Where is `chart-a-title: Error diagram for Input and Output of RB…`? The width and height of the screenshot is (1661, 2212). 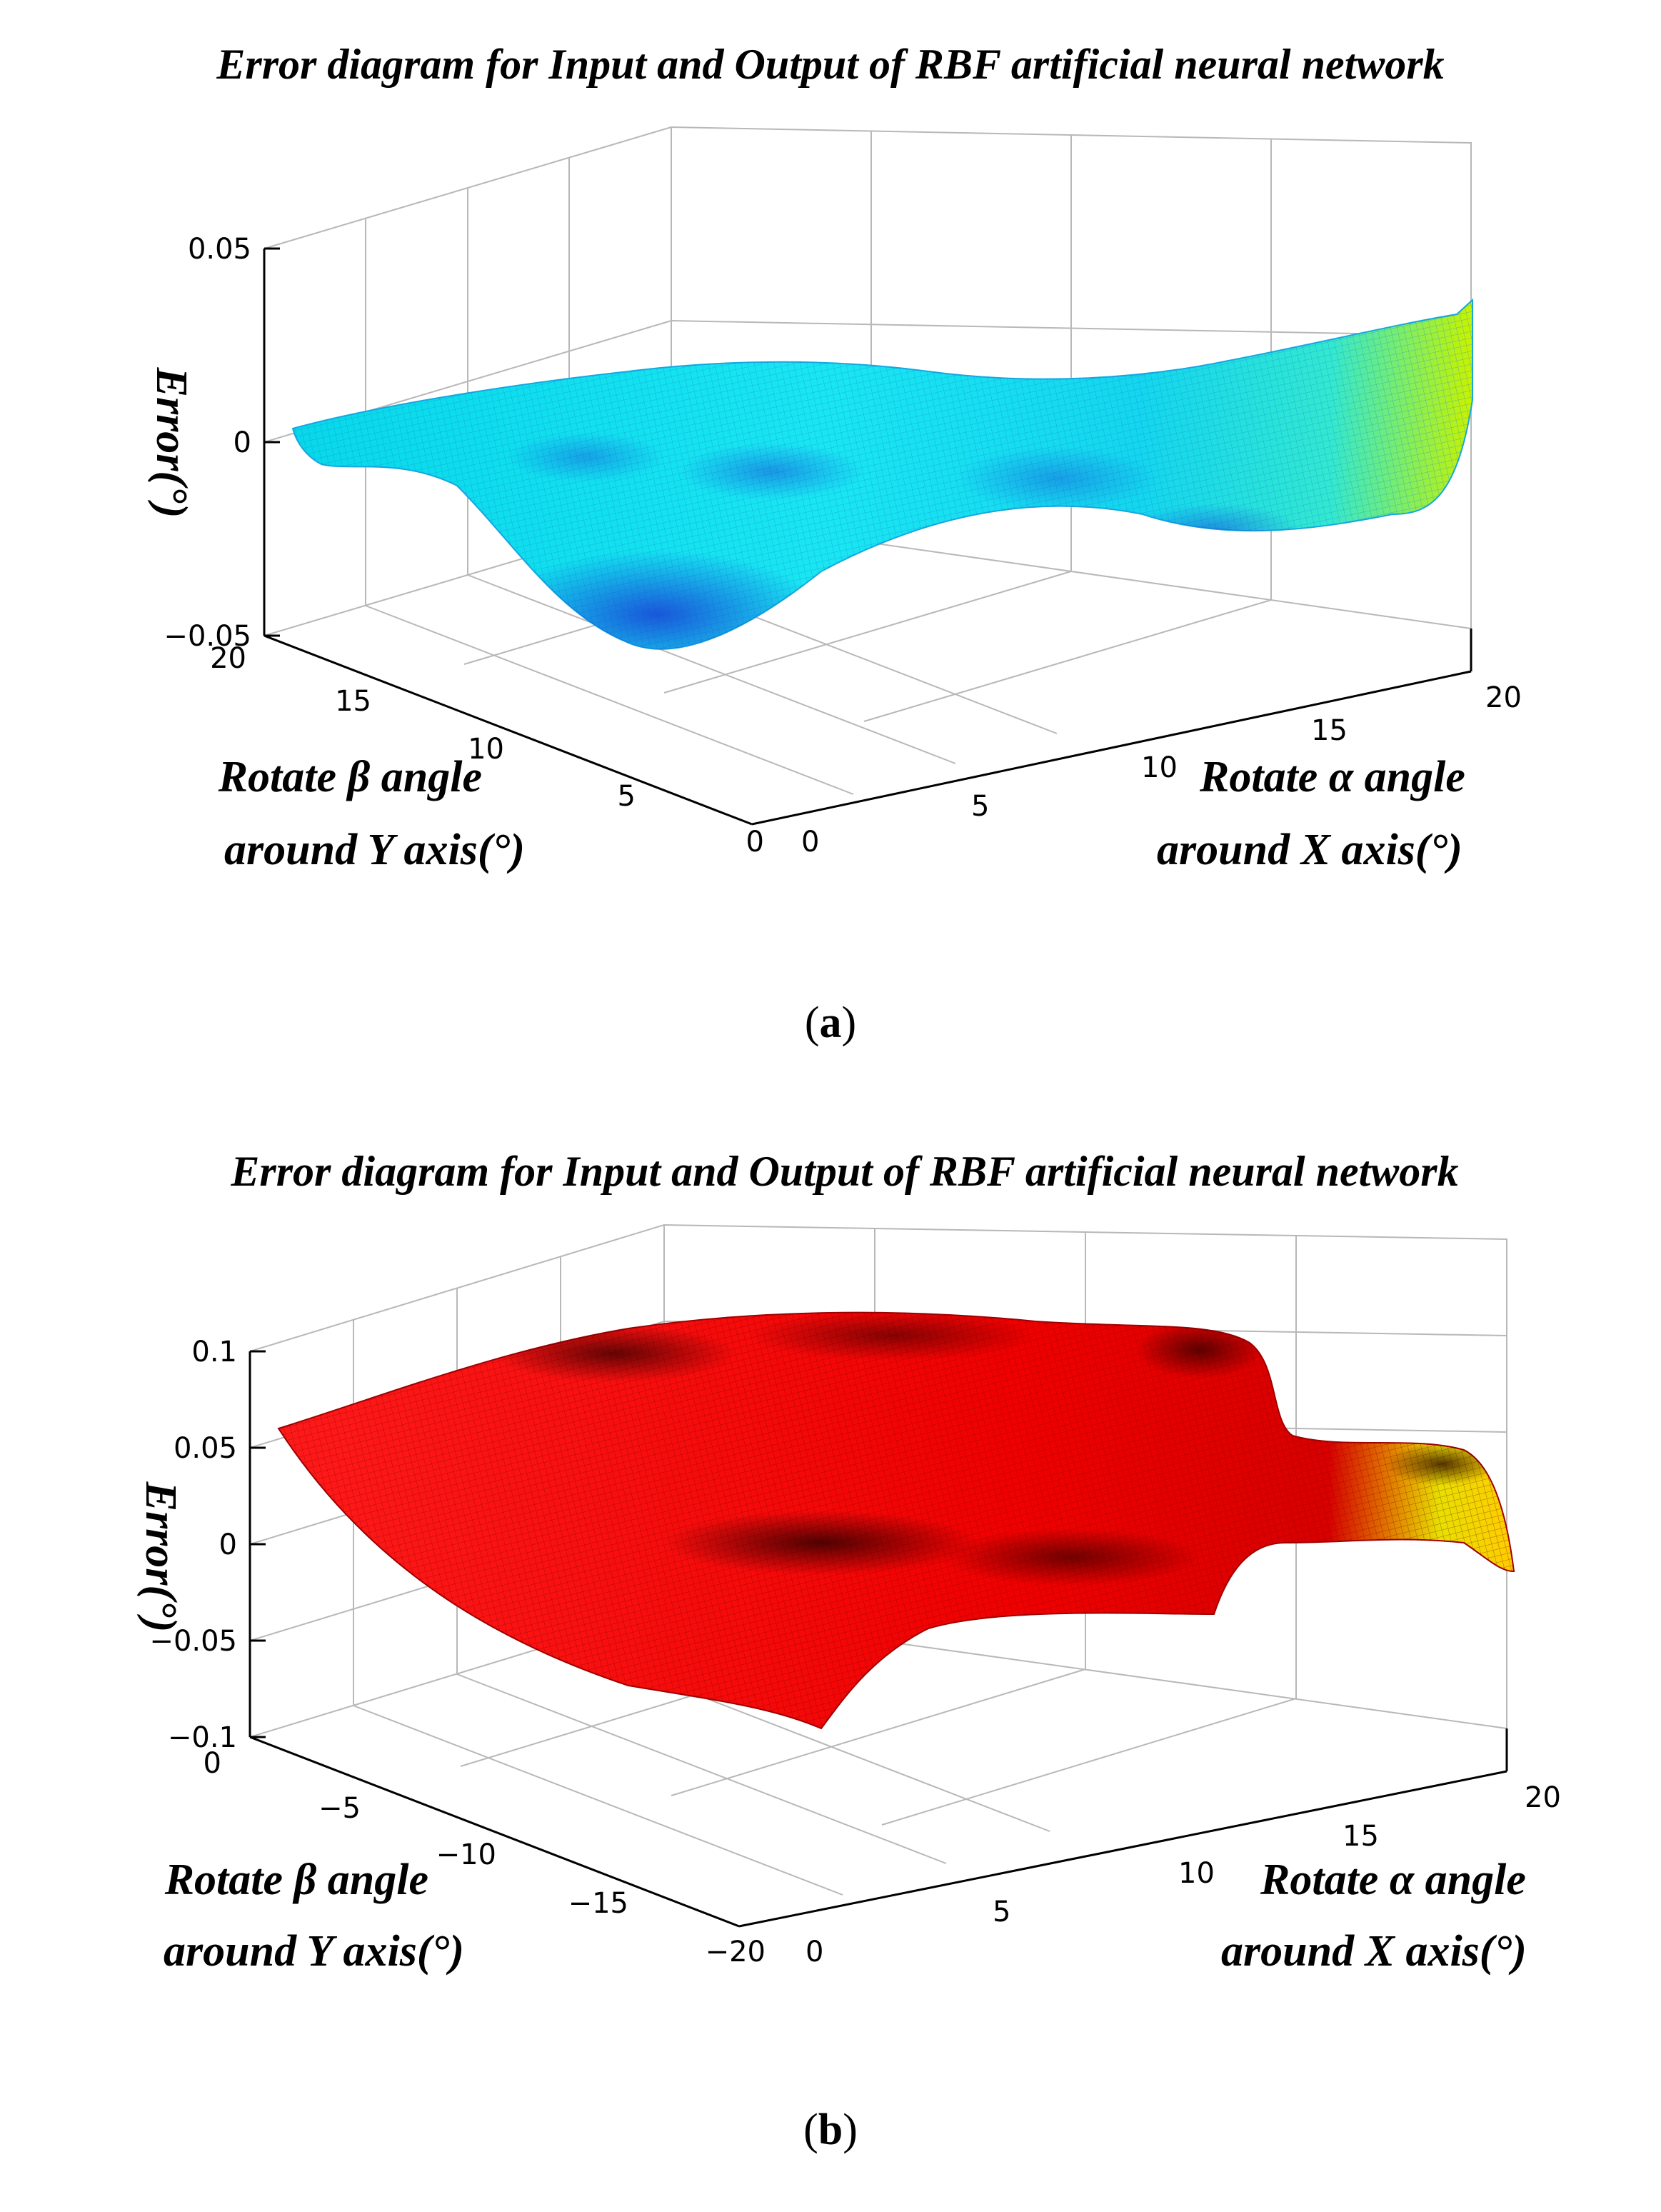 chart-a-title: Error diagram for Input and Output of RB… is located at coordinates (830, 64).